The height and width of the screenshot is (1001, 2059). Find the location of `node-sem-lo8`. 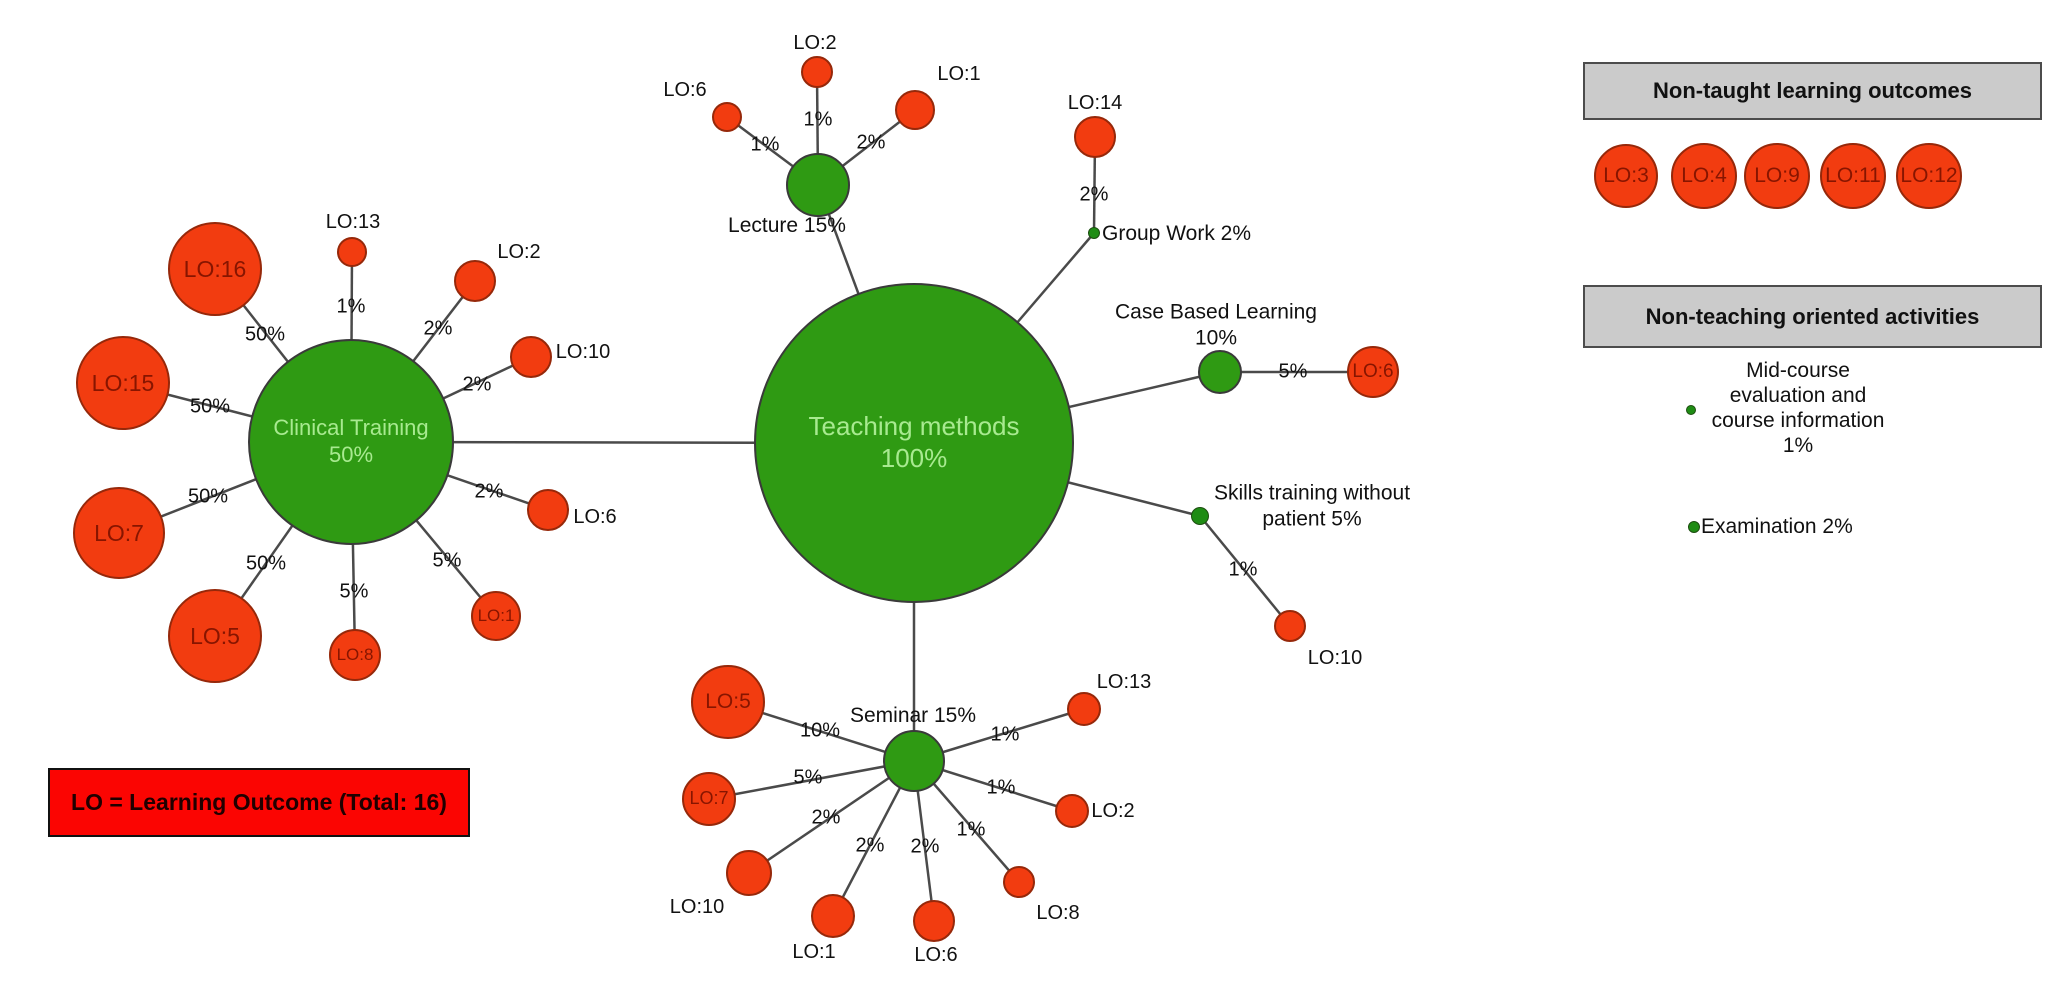

node-sem-lo8 is located at coordinates (1019, 882).